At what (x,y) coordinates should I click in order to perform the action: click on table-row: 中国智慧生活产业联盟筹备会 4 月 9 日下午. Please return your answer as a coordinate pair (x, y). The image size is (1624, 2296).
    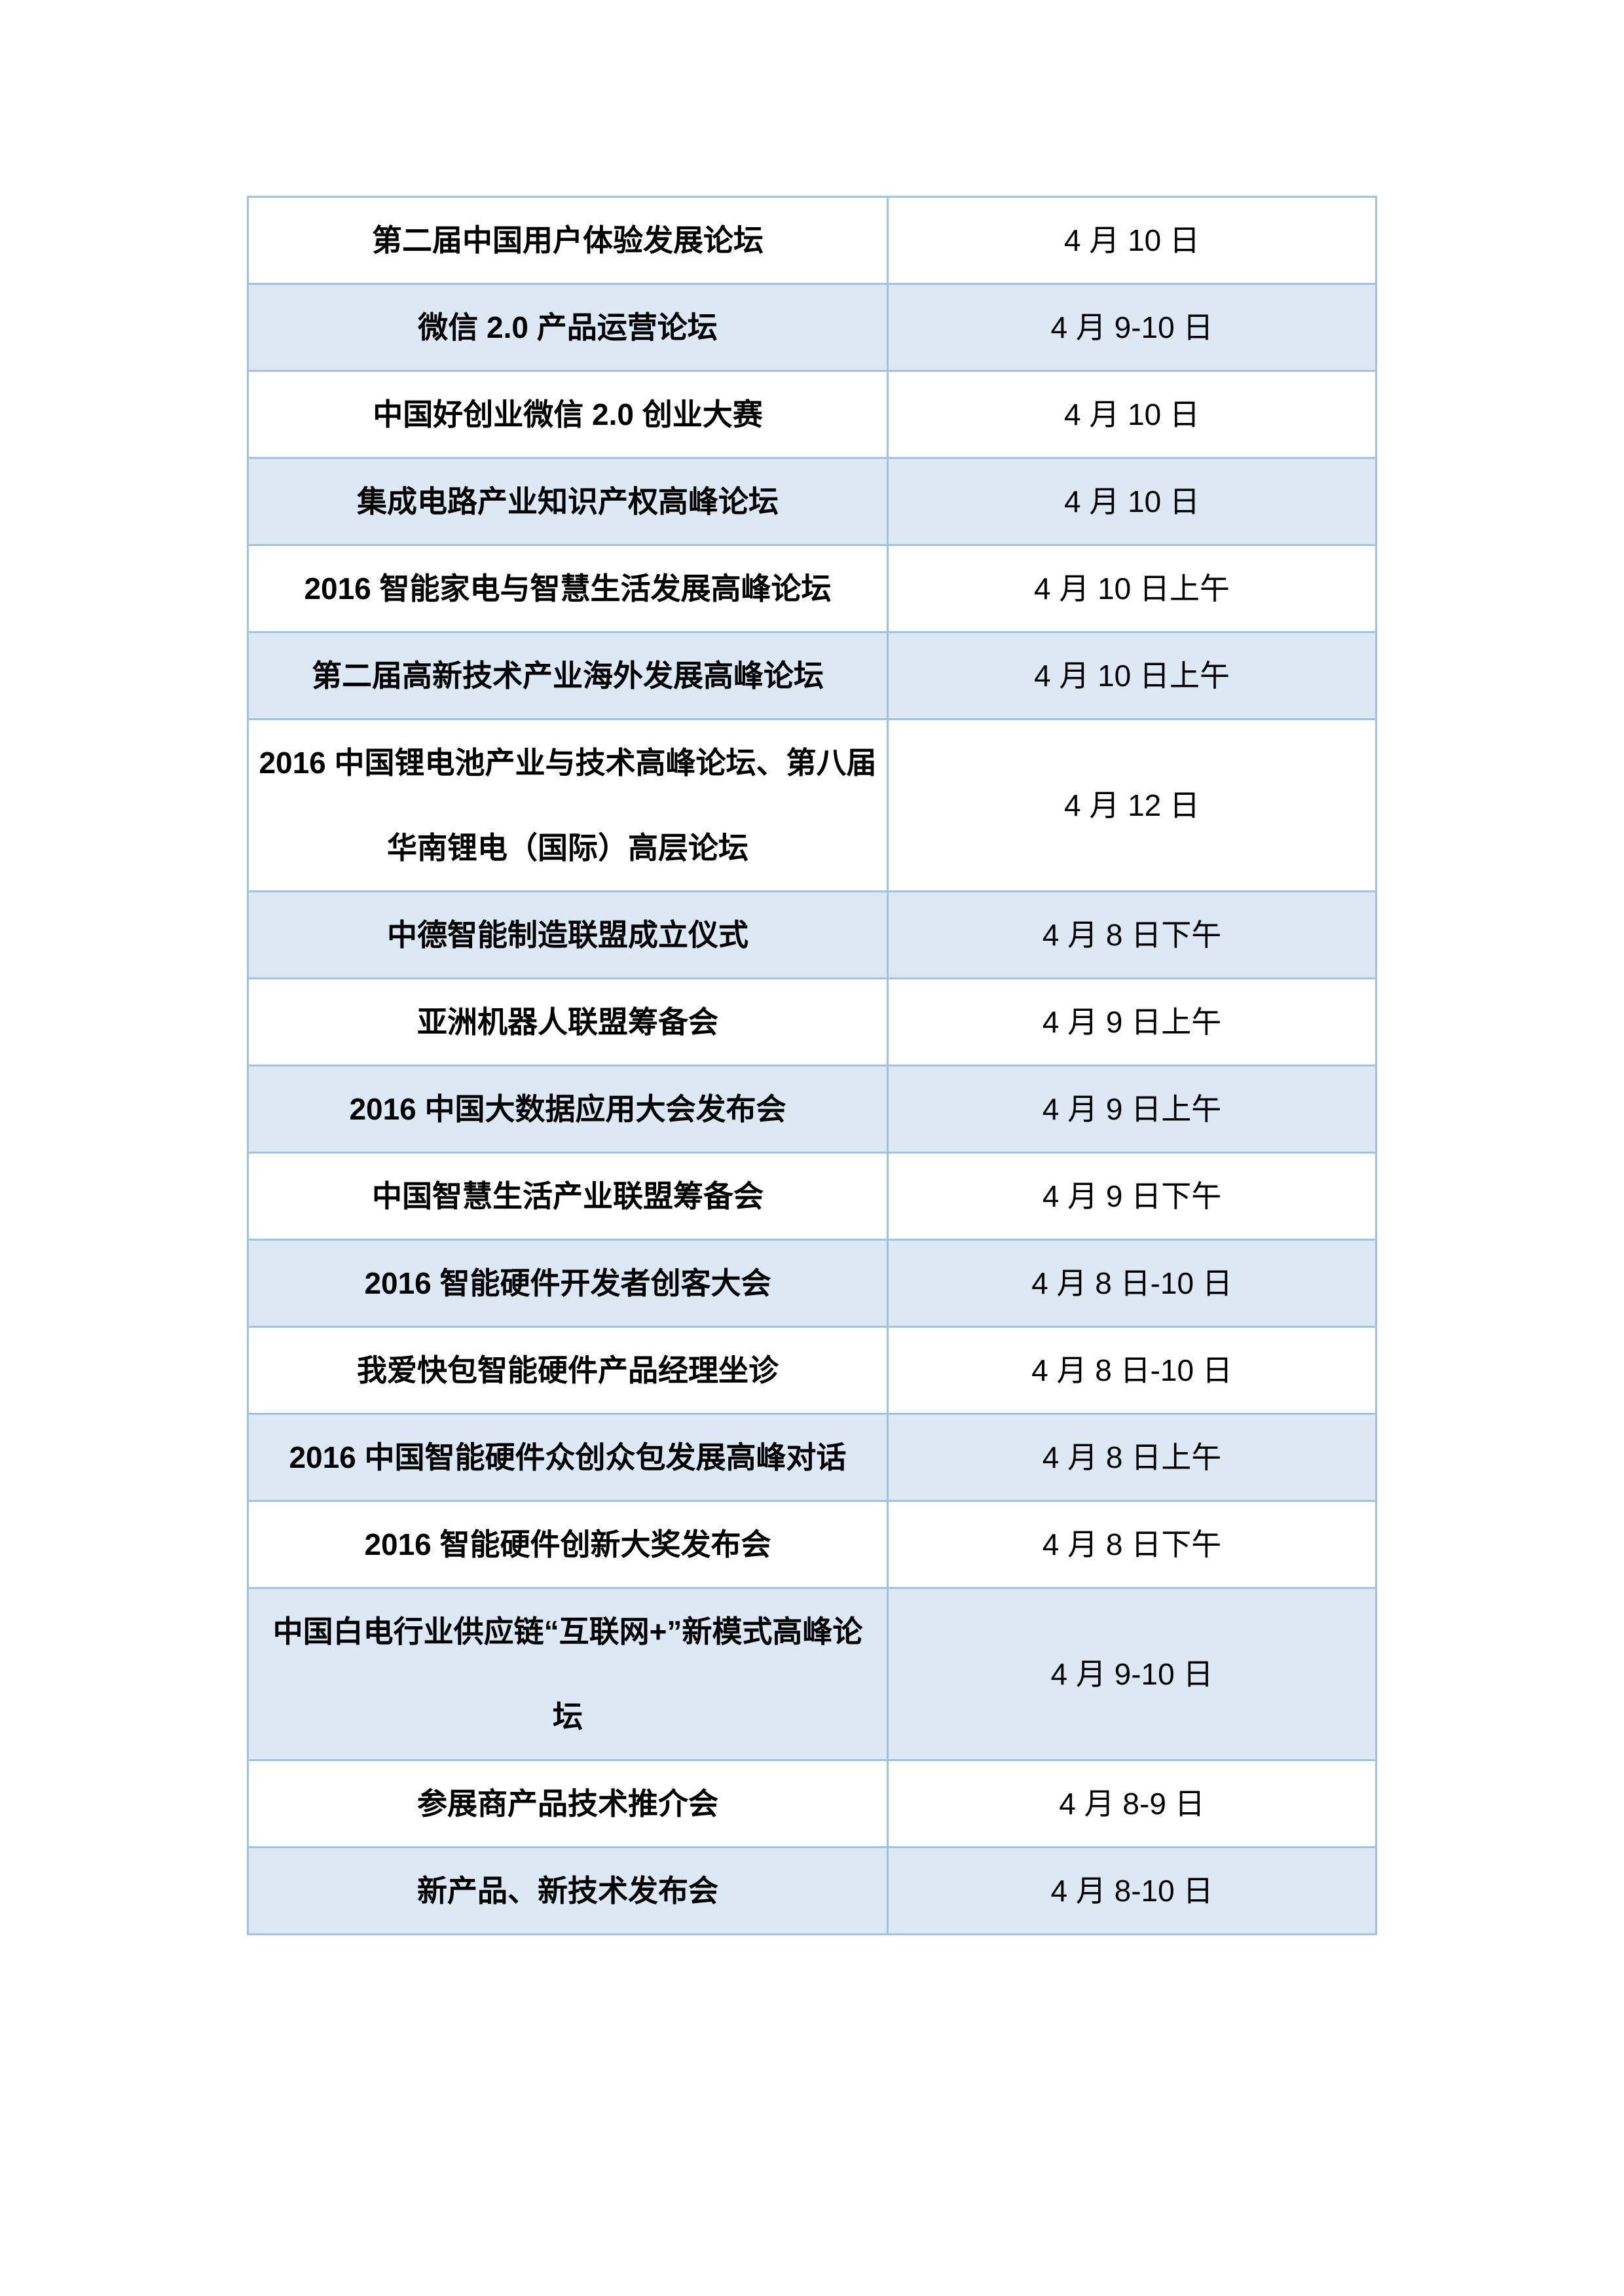
    Looking at the image, I should click on (812, 1196).